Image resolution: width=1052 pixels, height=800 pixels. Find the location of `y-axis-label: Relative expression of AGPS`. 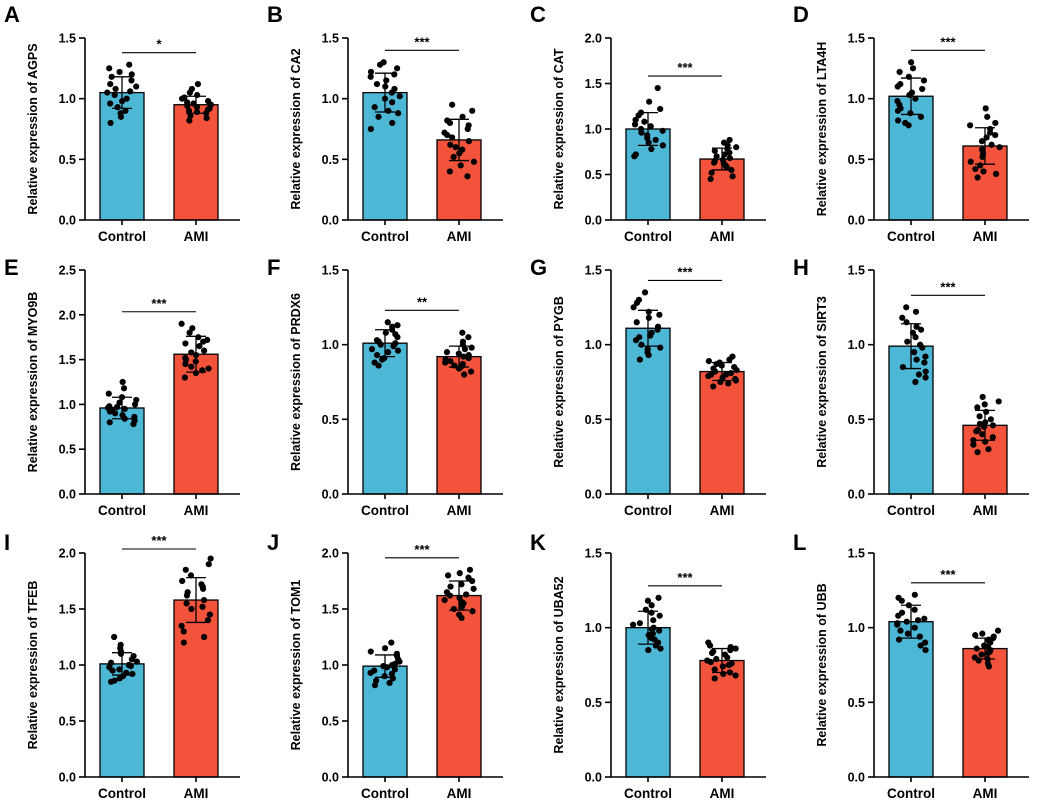

y-axis-label: Relative expression of AGPS is located at coordinates (33, 128).